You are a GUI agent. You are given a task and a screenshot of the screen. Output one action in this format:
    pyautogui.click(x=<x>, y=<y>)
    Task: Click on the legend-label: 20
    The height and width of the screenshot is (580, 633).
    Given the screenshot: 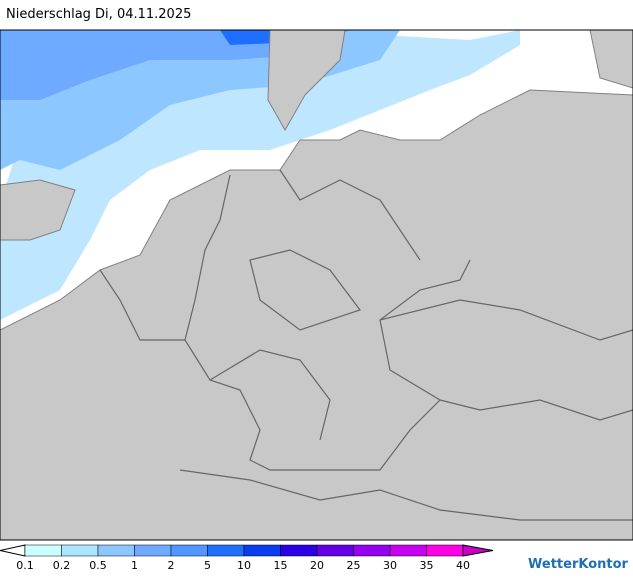 What is the action you would take?
    pyautogui.click(x=317, y=565)
    